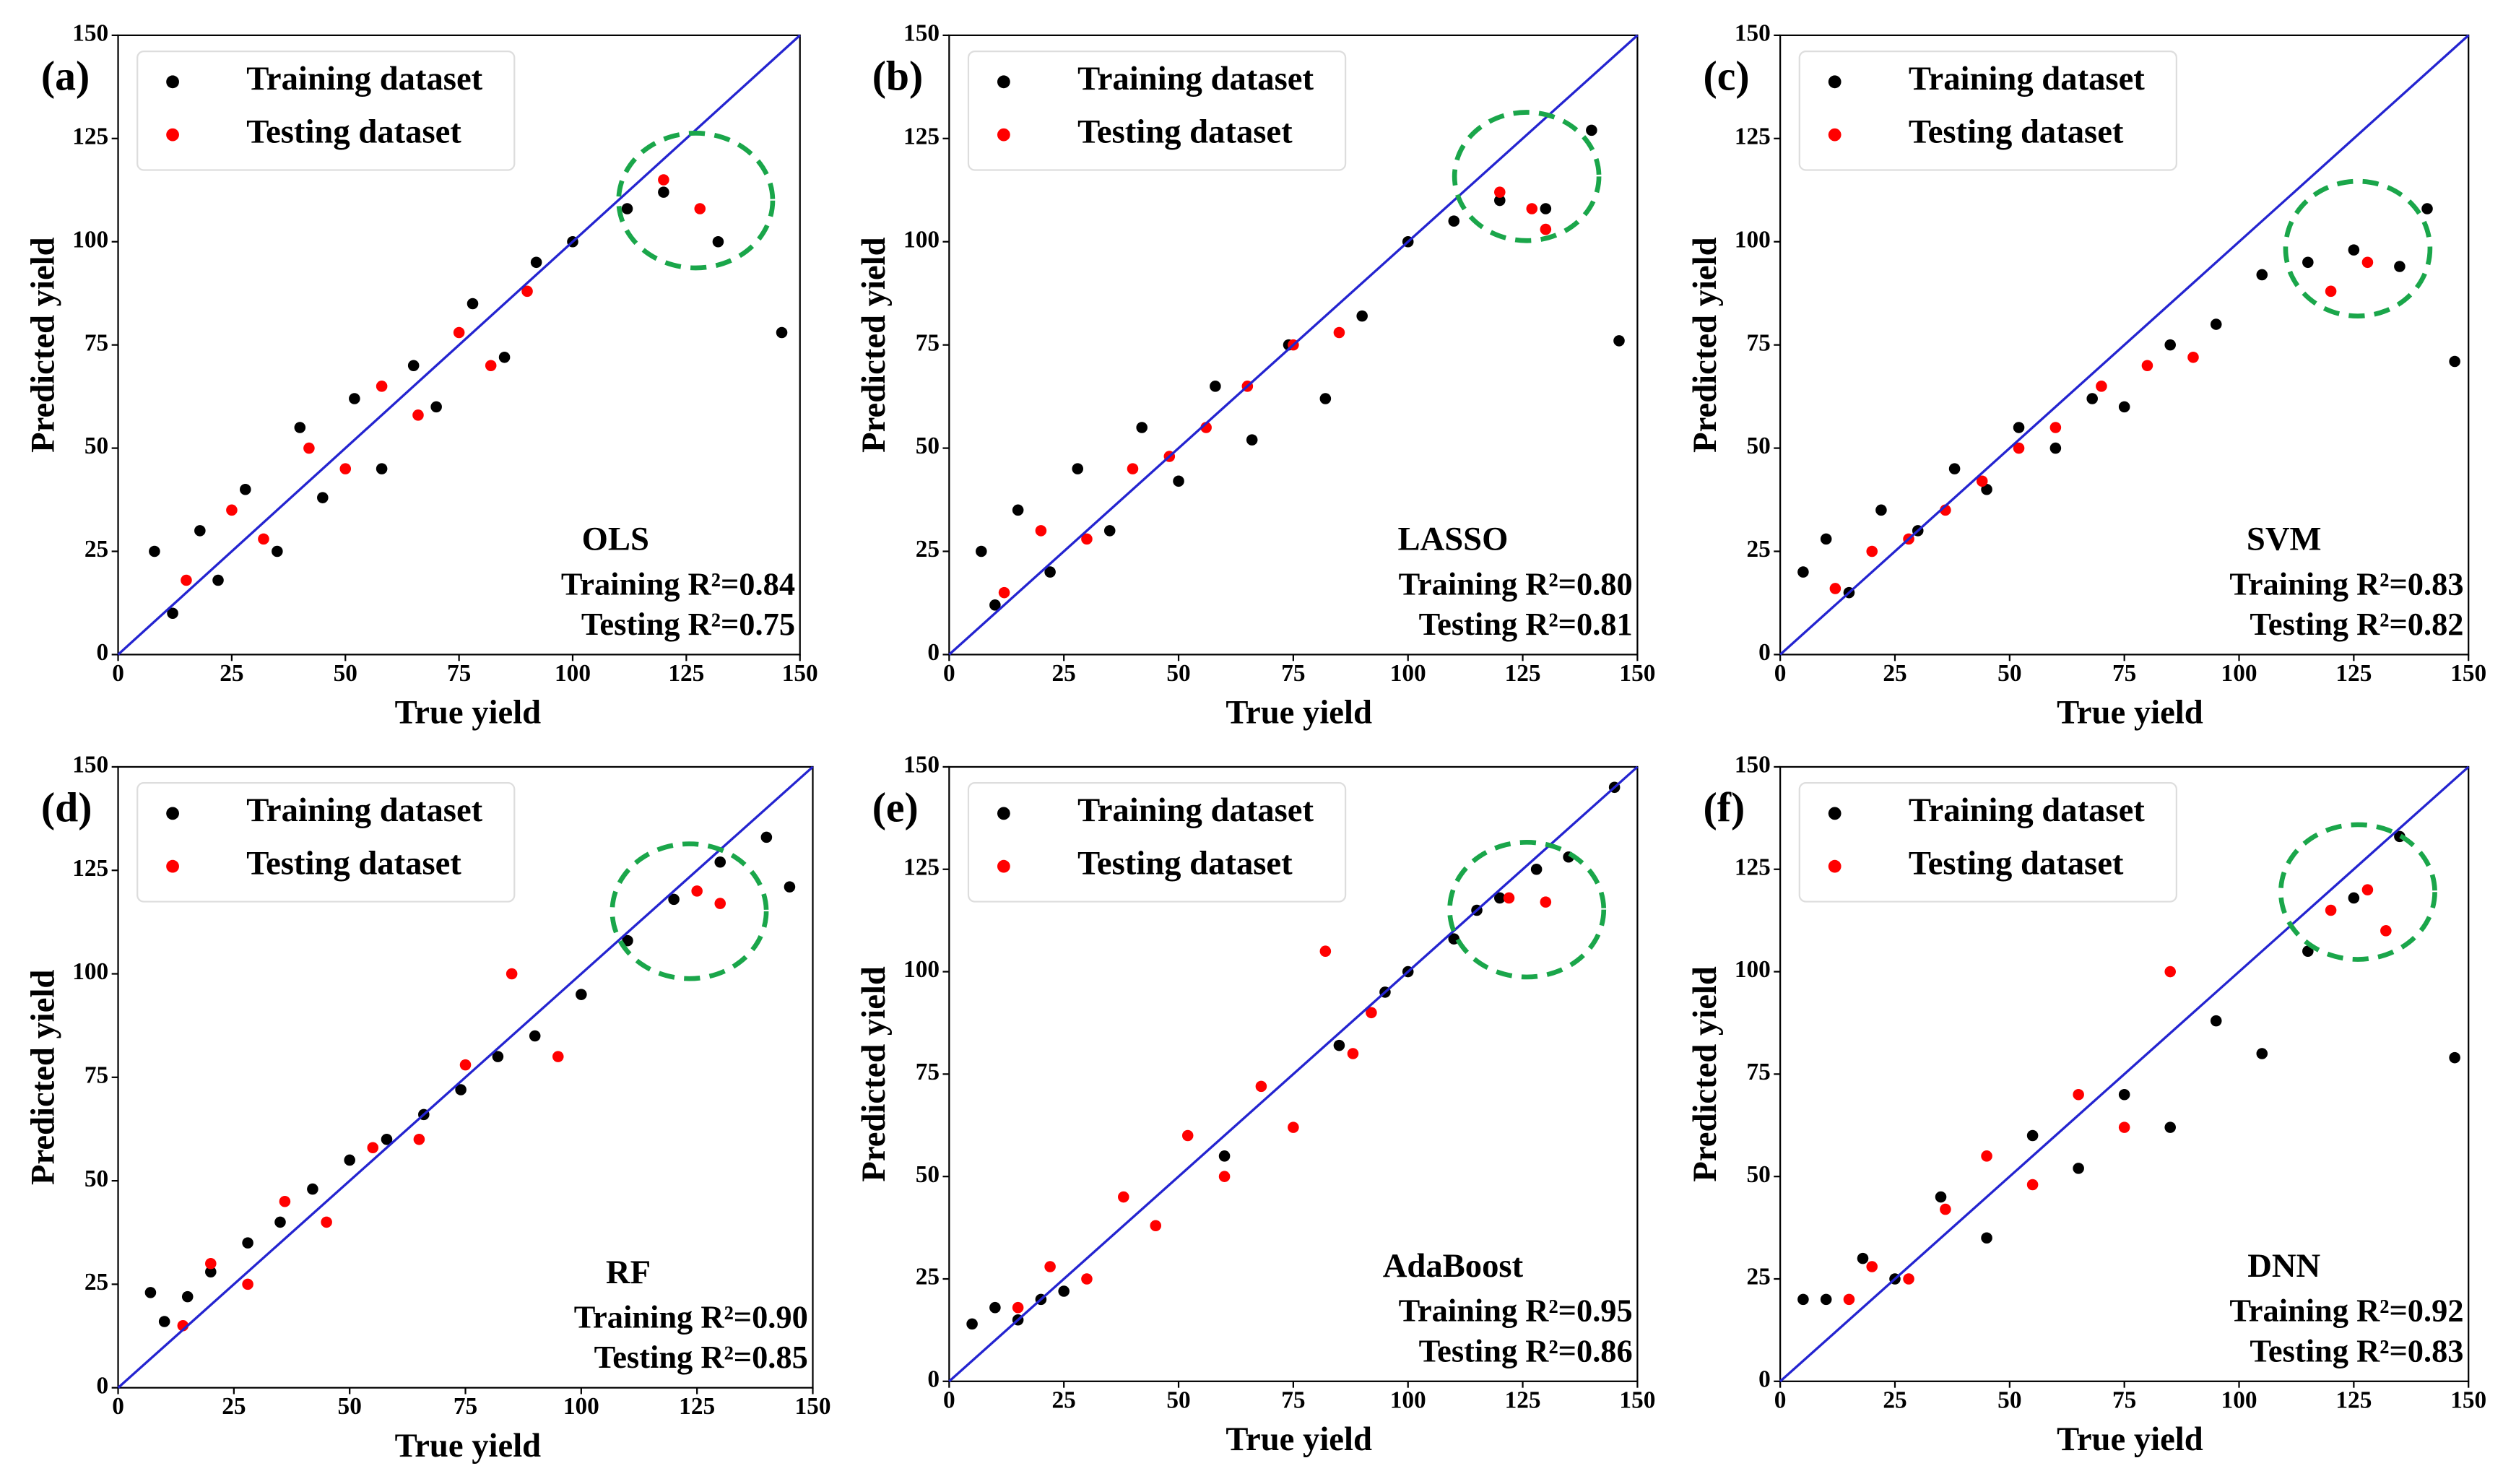 The height and width of the screenshot is (1484, 2516). What do you see at coordinates (66, 807) in the screenshot?
I see `panel-label: (d)` at bounding box center [66, 807].